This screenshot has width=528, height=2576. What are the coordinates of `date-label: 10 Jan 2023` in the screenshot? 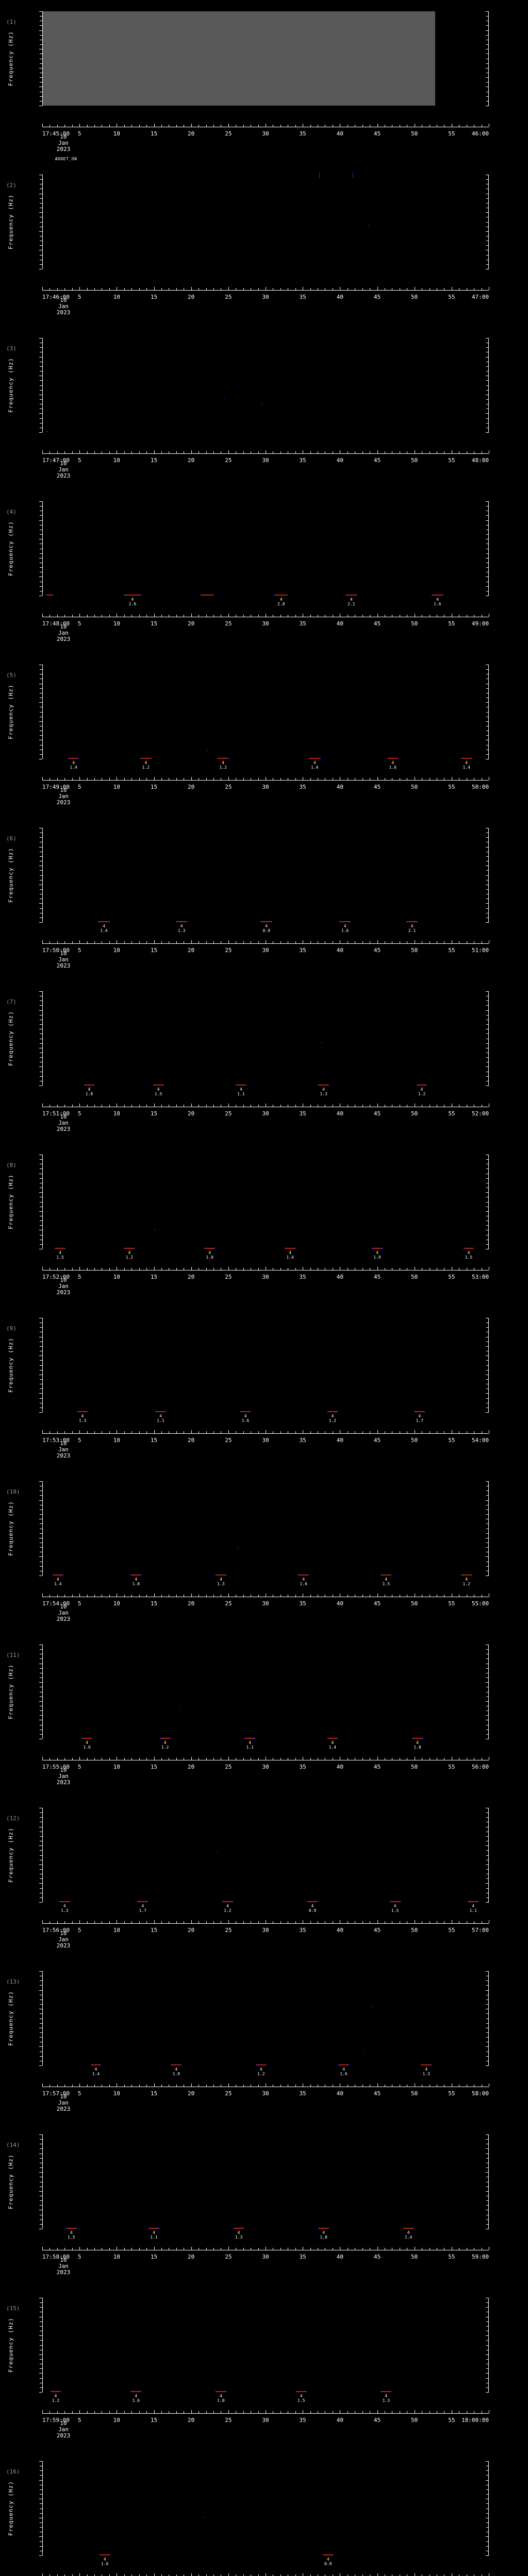 It's located at (63, 1122).